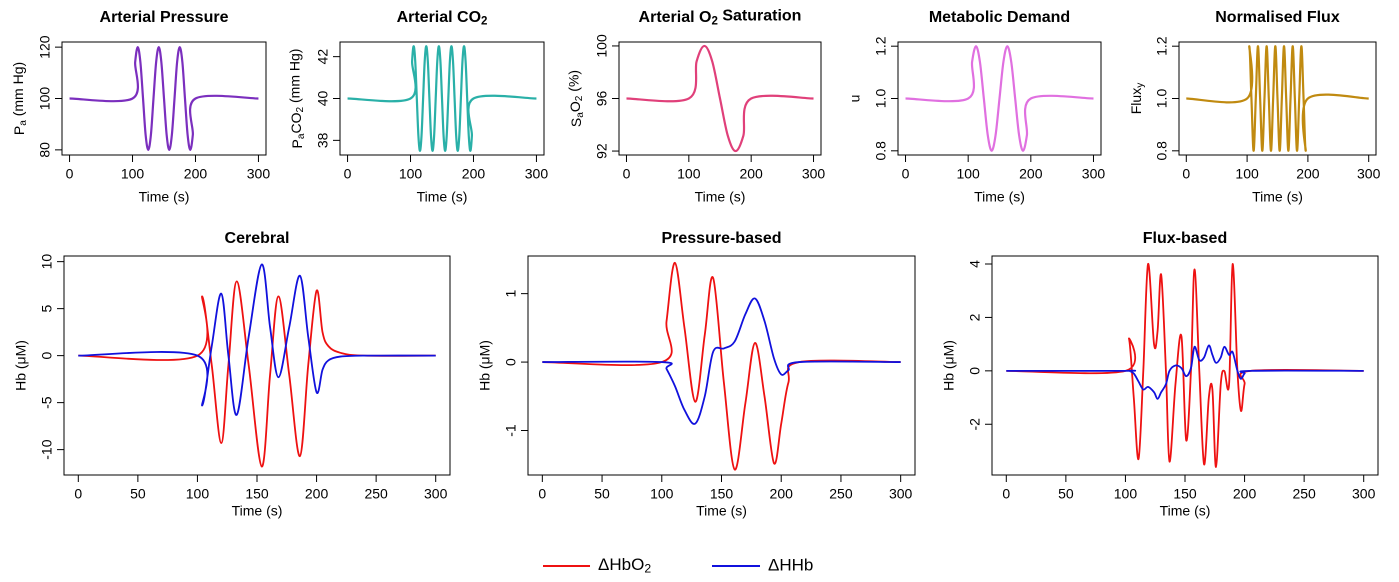  Describe the element at coordinates (47, 309) in the screenshot. I see `y-tick-label: 5` at that location.